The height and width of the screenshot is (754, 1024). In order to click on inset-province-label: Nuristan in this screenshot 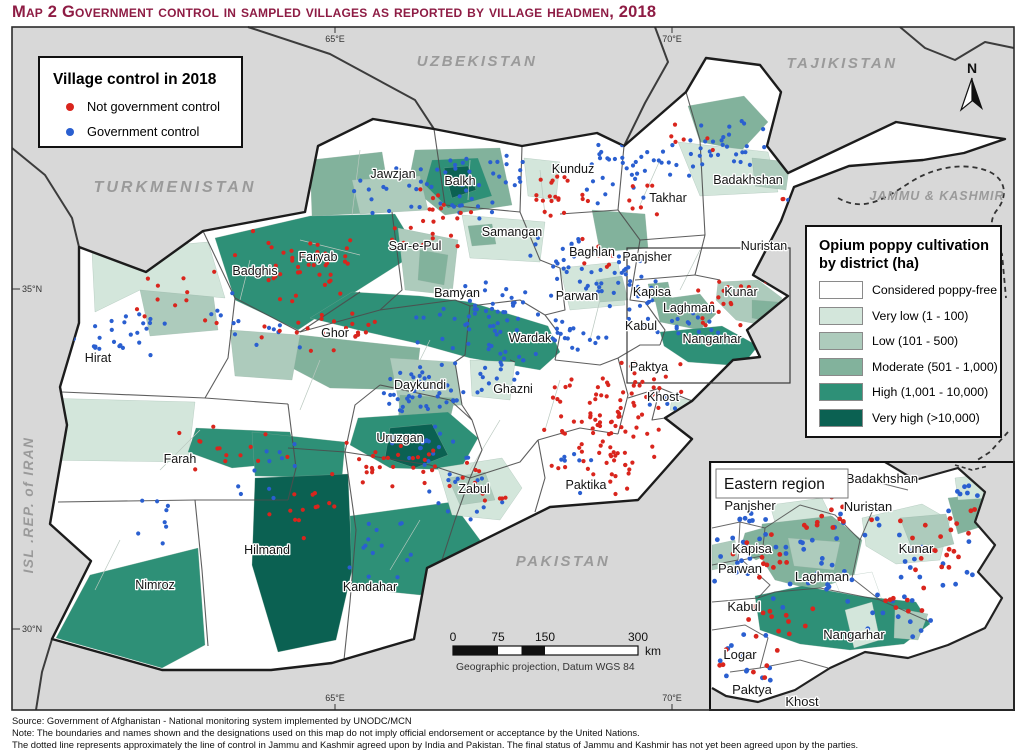, I will do `click(868, 506)`.